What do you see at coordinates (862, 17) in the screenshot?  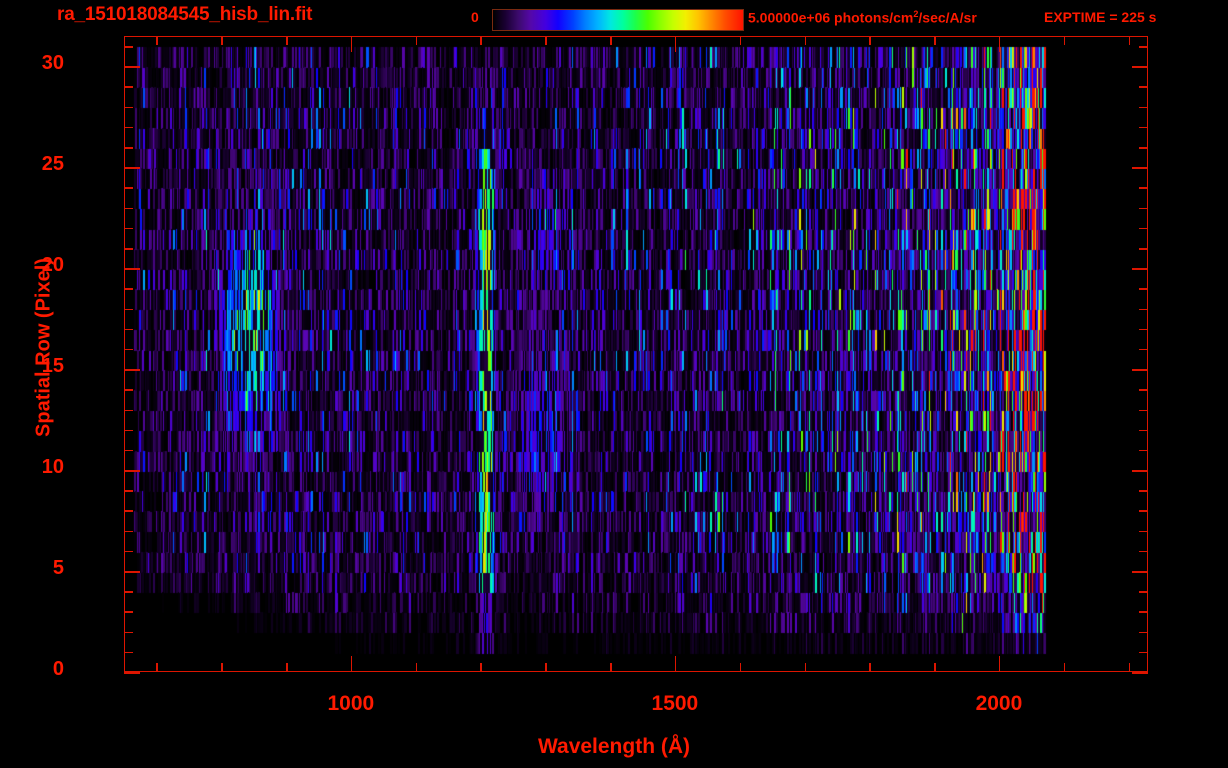 I see `colorbar-max-label: 5.00000e+06 photons/cm2/sec/A/sr` at bounding box center [862, 17].